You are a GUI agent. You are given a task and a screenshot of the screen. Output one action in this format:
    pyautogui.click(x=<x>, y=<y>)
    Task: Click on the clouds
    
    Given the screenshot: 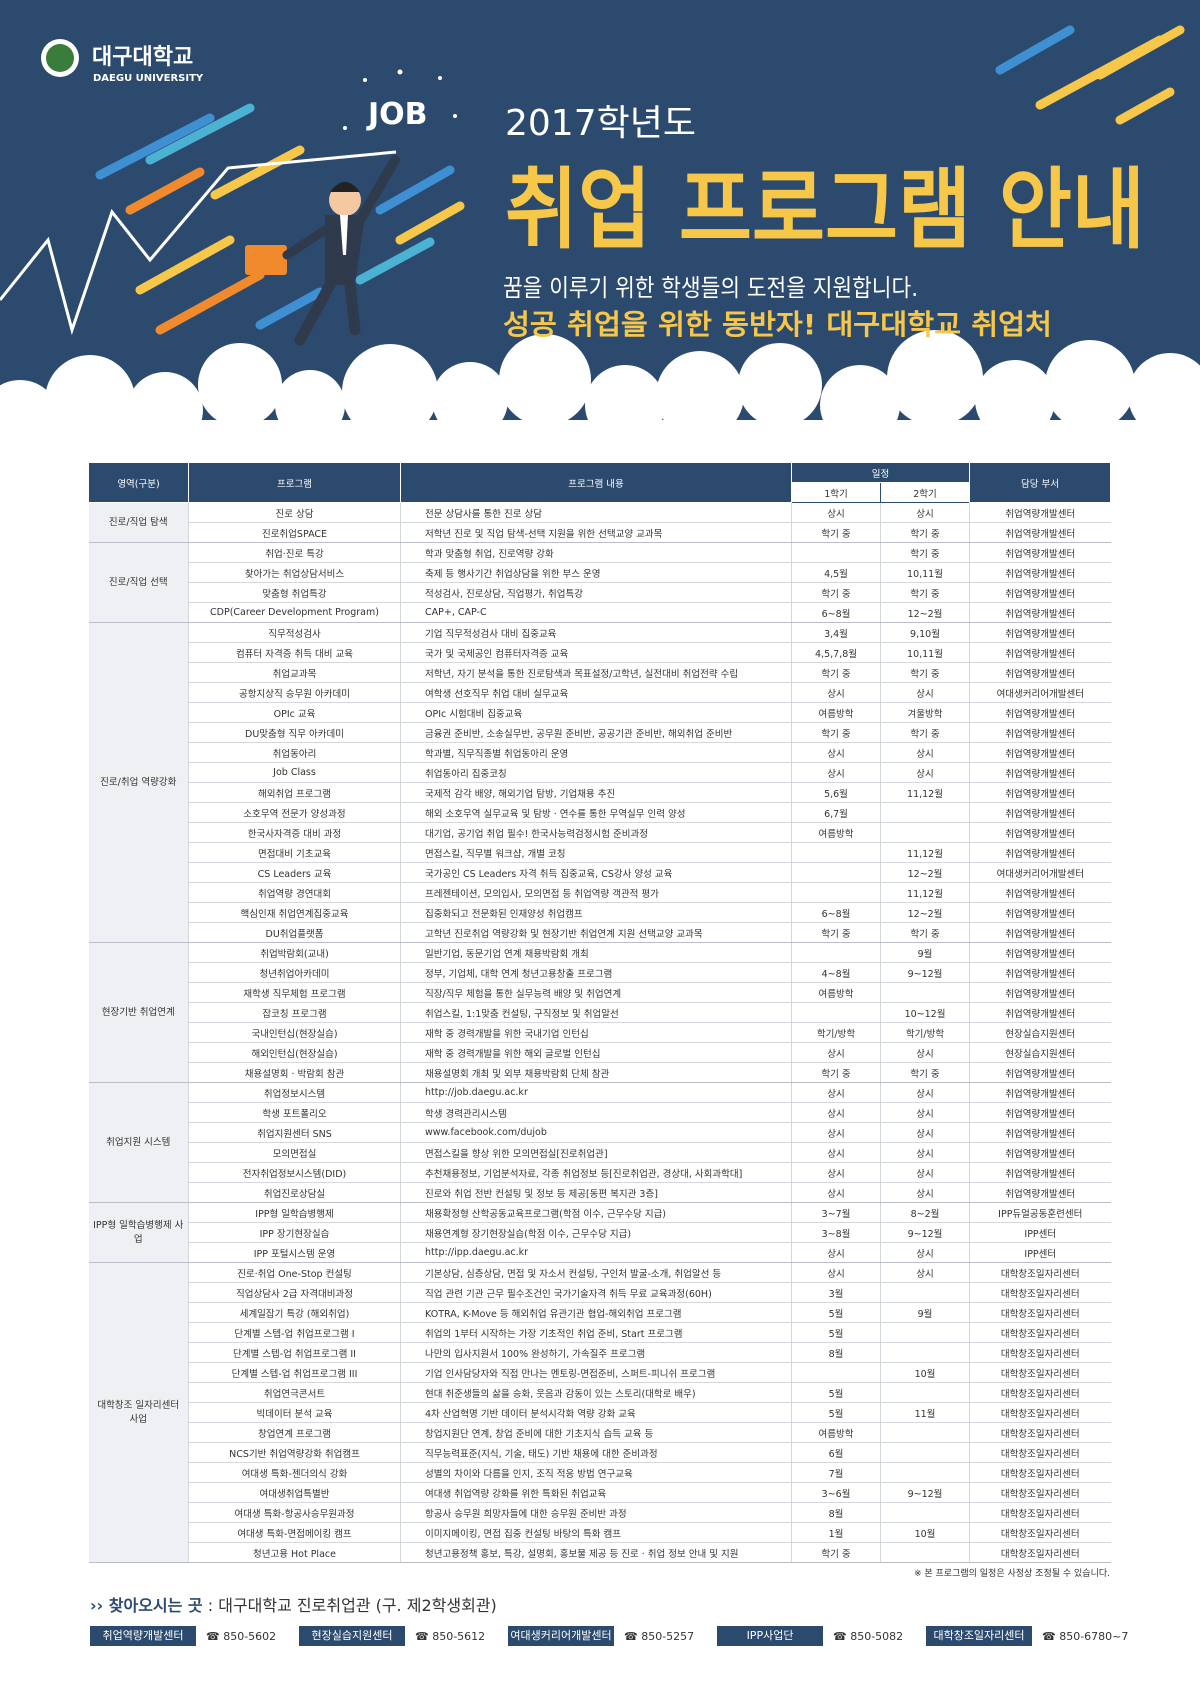 What is the action you would take?
    pyautogui.click(x=600, y=390)
    